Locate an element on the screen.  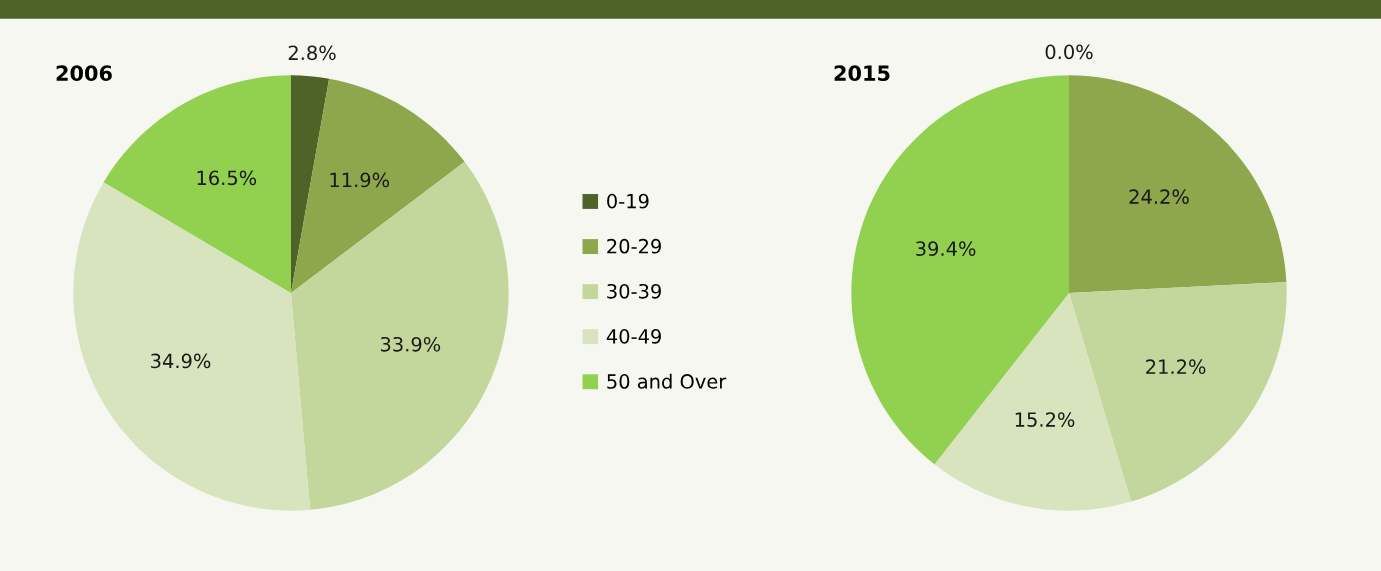
legend-label: 50 and Over is located at coordinates (667, 381).